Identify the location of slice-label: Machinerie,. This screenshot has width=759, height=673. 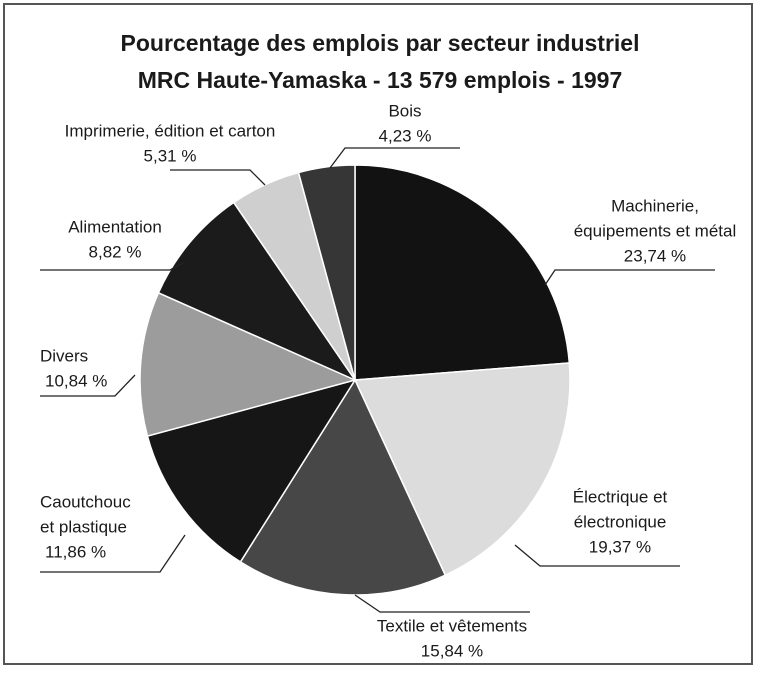
(655, 205).